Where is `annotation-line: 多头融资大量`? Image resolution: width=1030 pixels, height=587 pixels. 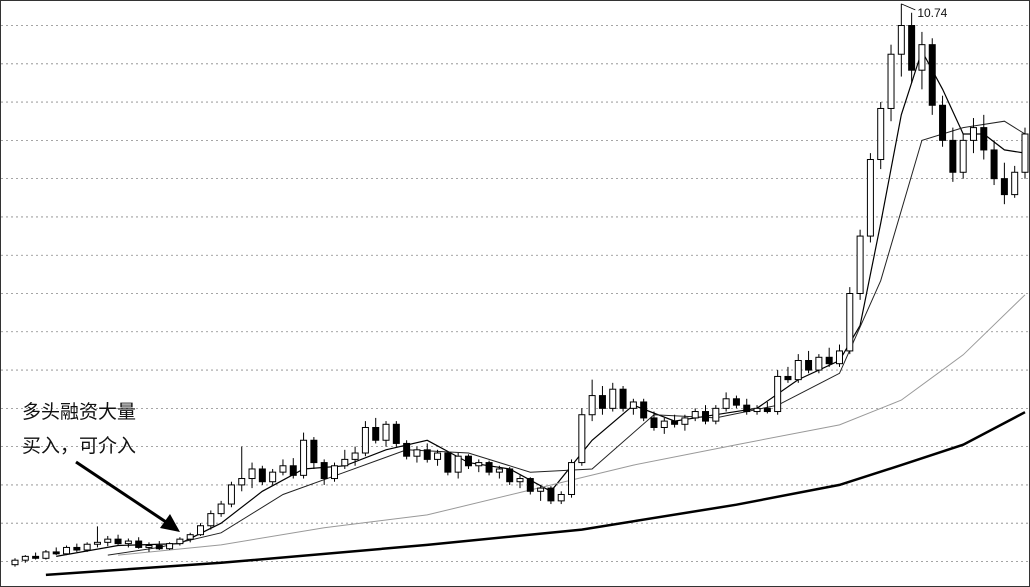
annotation-line: 多头融资大量 is located at coordinates (79, 412).